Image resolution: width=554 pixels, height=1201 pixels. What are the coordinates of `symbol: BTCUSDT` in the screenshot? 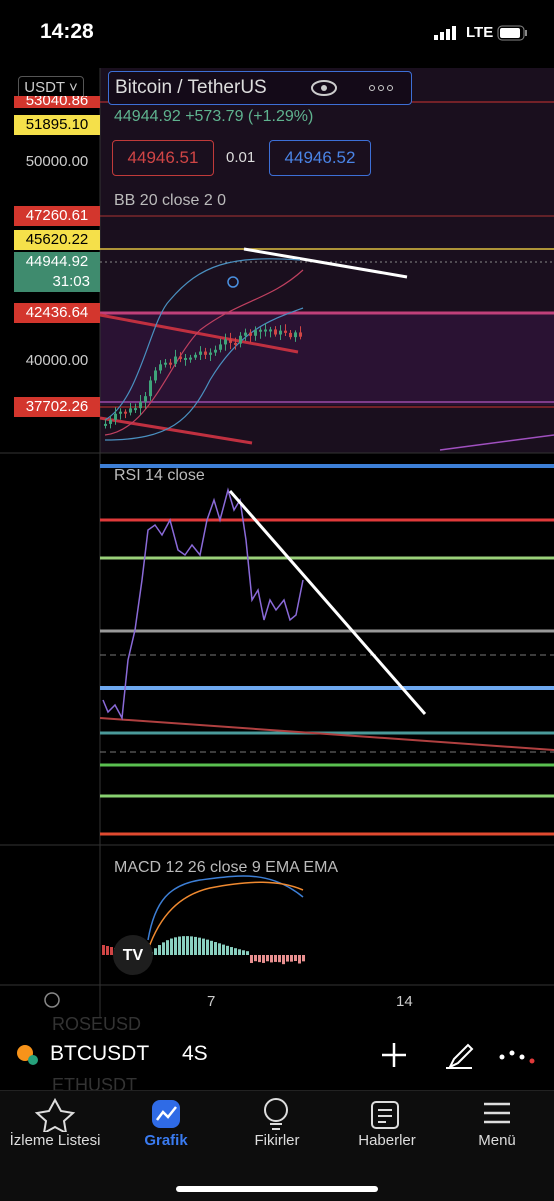 It's located at (100, 1053).